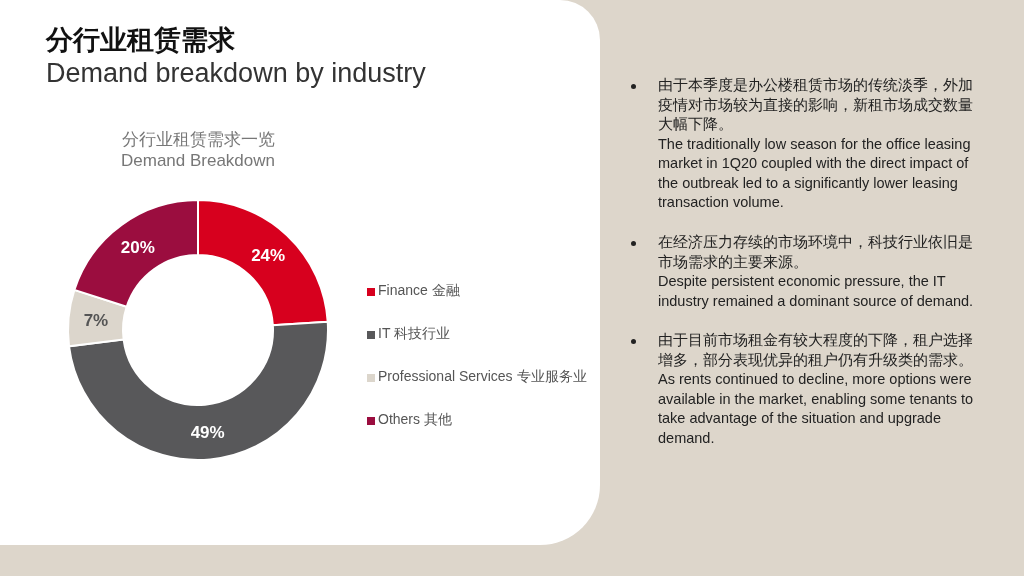 This screenshot has height=576, width=1024. What do you see at coordinates (419, 291) in the screenshot?
I see `legend-label: Finance 金融` at bounding box center [419, 291].